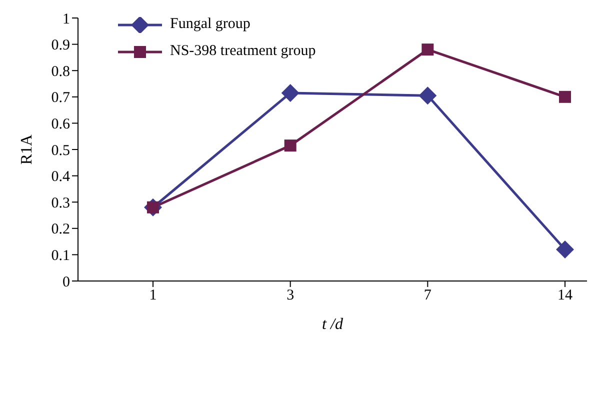  What do you see at coordinates (60, 203) in the screenshot?
I see `y-tick-label: 0.3` at bounding box center [60, 203].